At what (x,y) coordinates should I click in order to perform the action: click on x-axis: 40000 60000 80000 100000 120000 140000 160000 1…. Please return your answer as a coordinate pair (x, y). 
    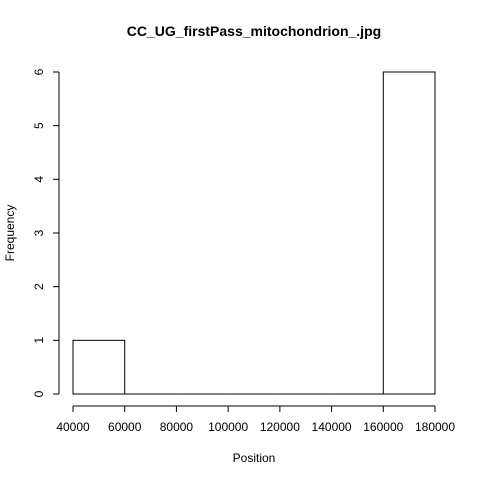
    Looking at the image, I should click on (255, 419).